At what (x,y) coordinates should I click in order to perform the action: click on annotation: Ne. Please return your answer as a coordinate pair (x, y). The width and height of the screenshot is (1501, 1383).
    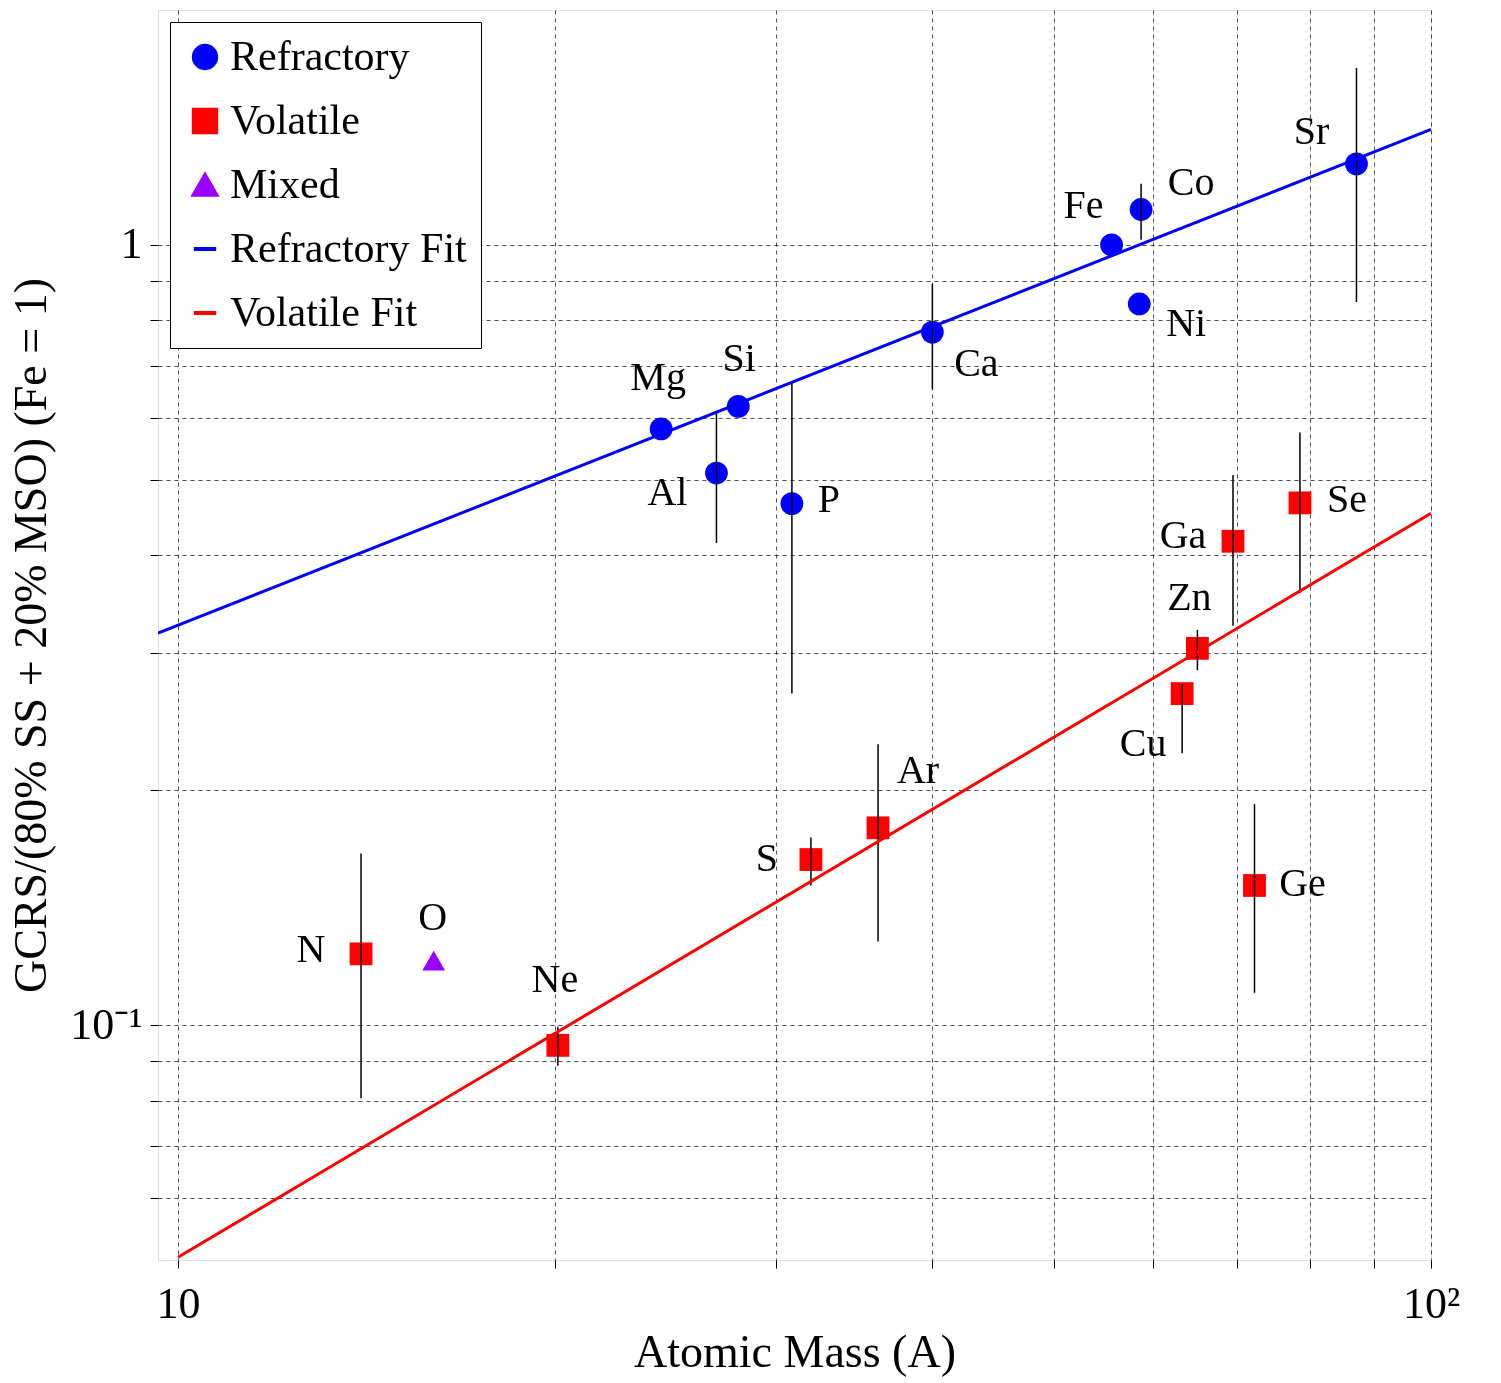
    Looking at the image, I should click on (555, 979).